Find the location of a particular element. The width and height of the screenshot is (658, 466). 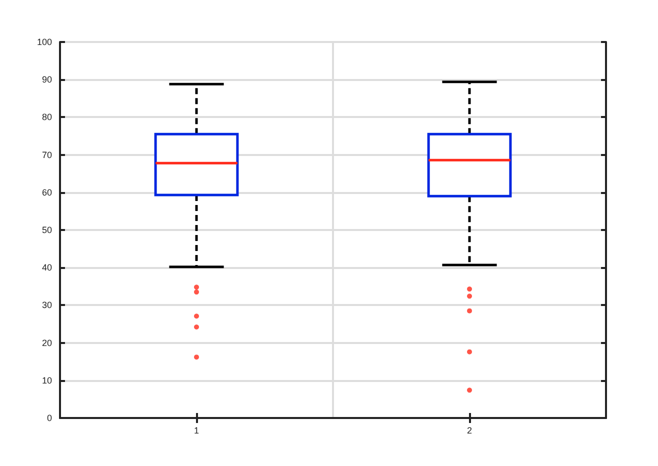

y-tick-label: 70 is located at coordinates (47, 155).